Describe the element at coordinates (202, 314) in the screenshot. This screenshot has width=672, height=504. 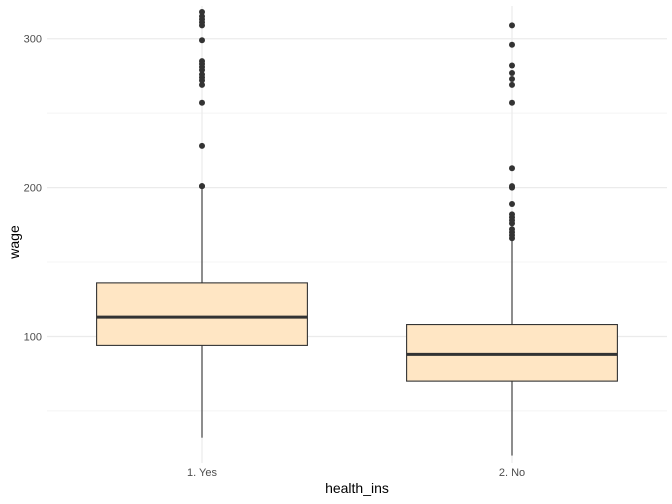
I see `iqr-box` at that location.